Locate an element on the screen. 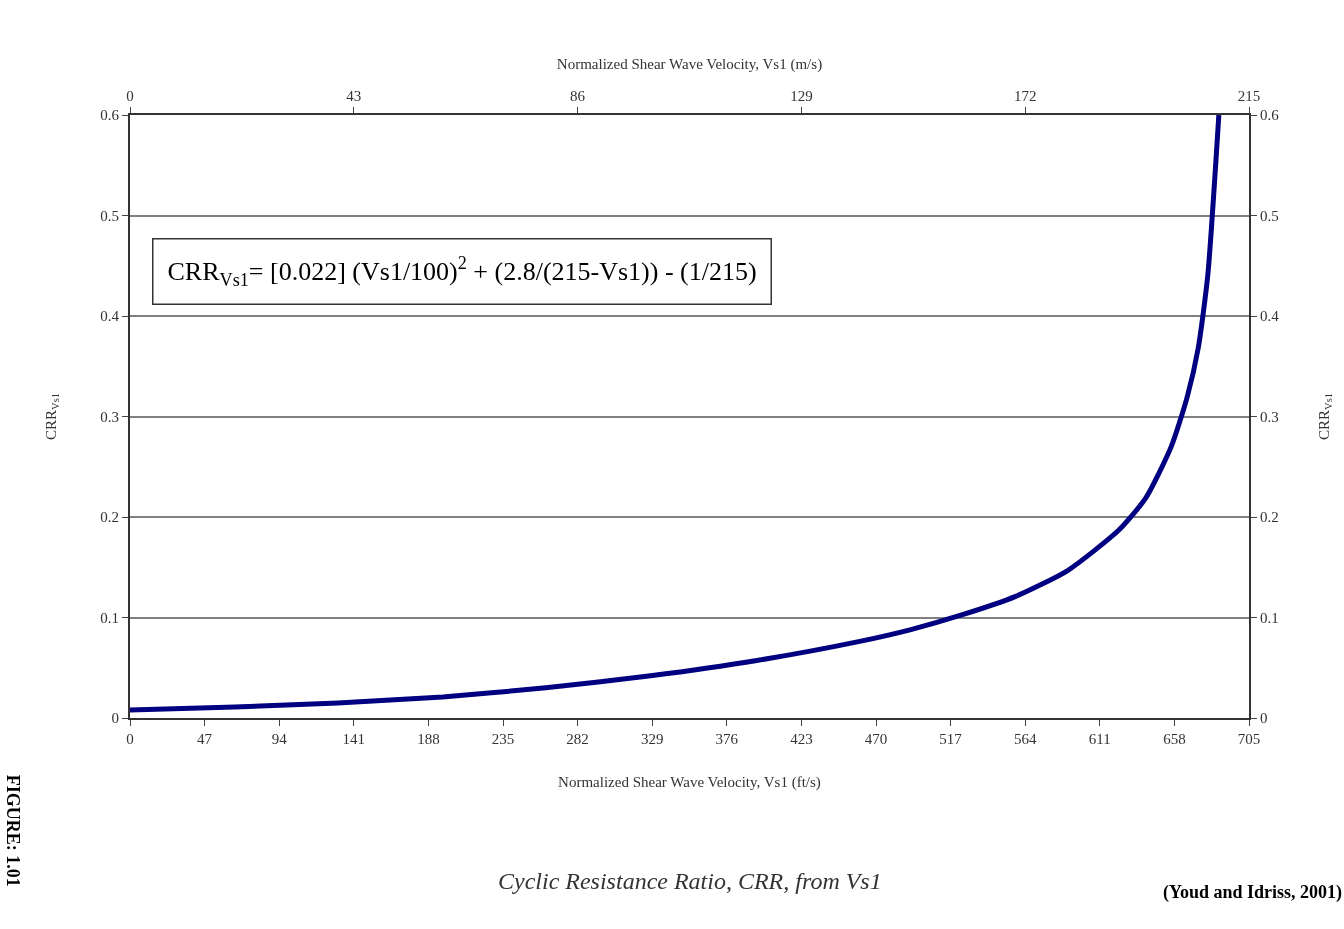 The height and width of the screenshot is (929, 1344). x-tick-label: 282 is located at coordinates (577, 739).